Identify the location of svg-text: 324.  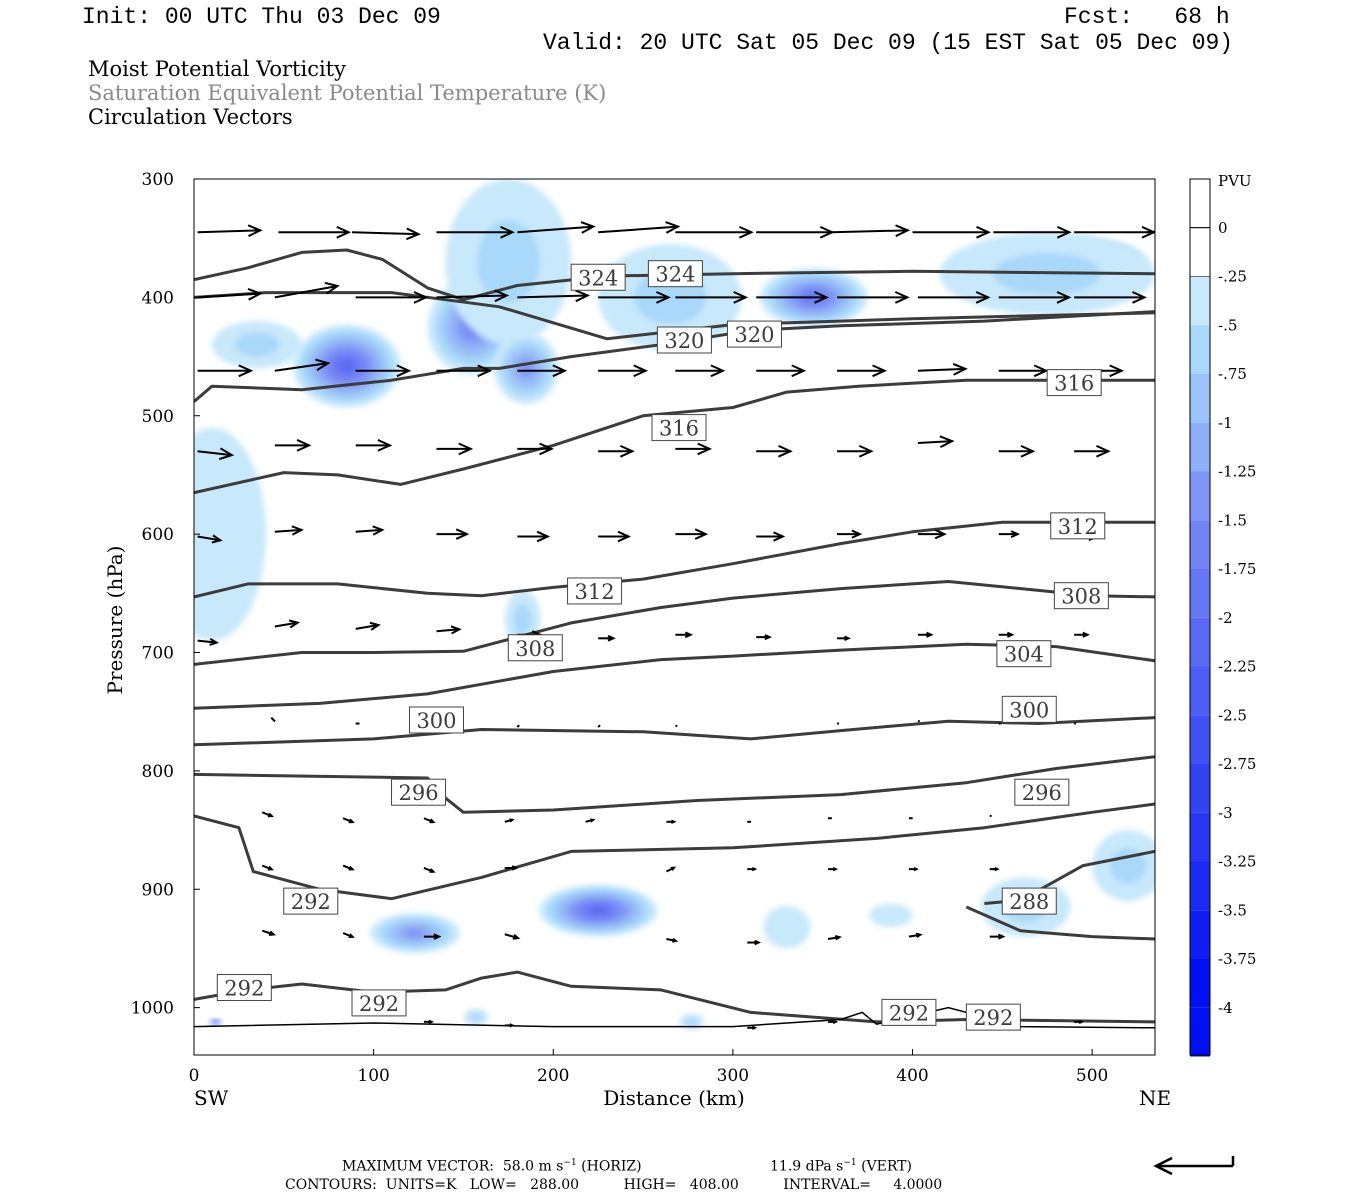
(675, 275).